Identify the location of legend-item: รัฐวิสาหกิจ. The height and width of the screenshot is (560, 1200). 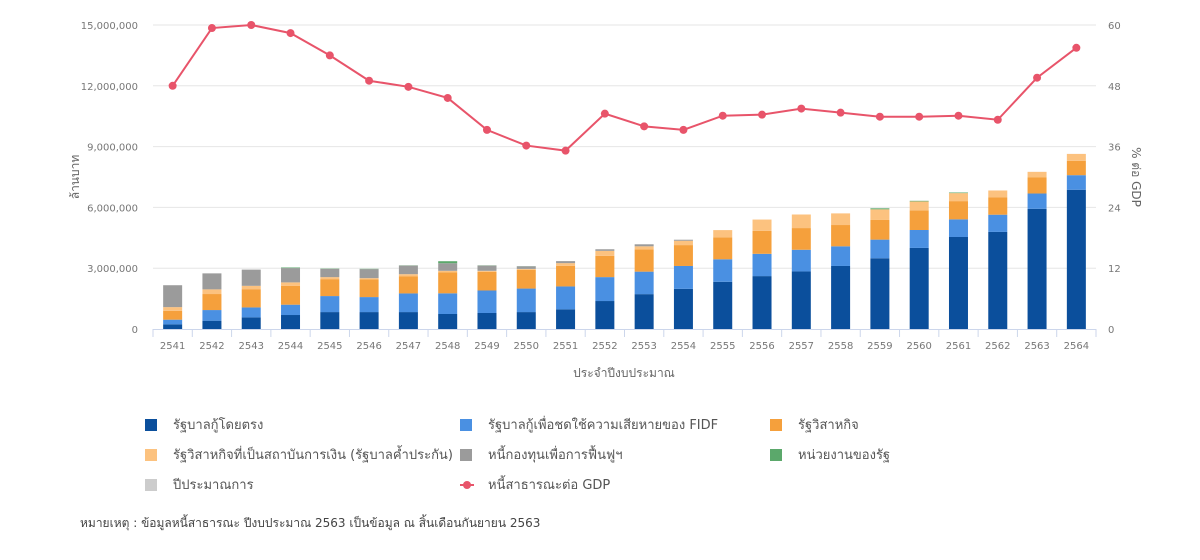
(814, 424).